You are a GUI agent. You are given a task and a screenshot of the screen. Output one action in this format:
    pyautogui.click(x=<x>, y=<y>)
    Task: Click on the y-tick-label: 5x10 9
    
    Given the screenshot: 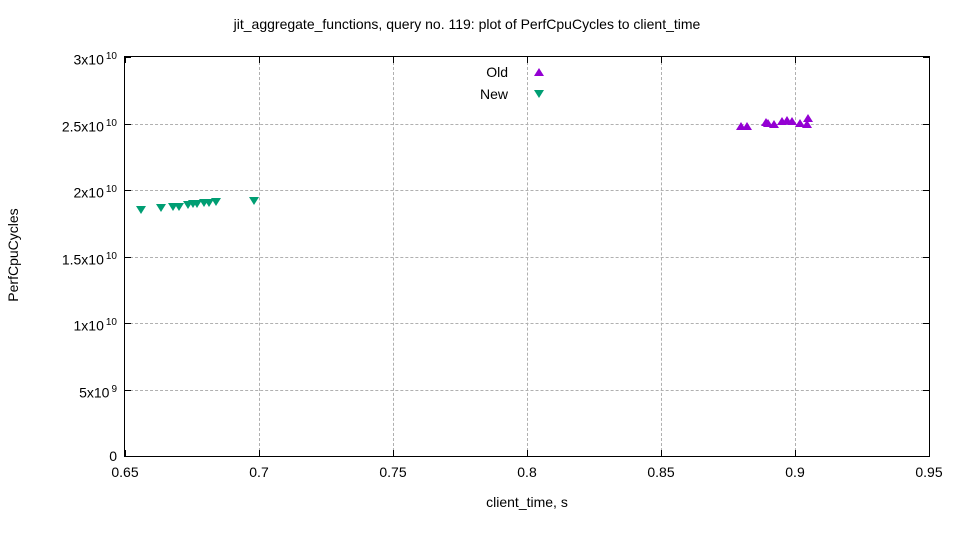 What is the action you would take?
    pyautogui.click(x=58, y=391)
    